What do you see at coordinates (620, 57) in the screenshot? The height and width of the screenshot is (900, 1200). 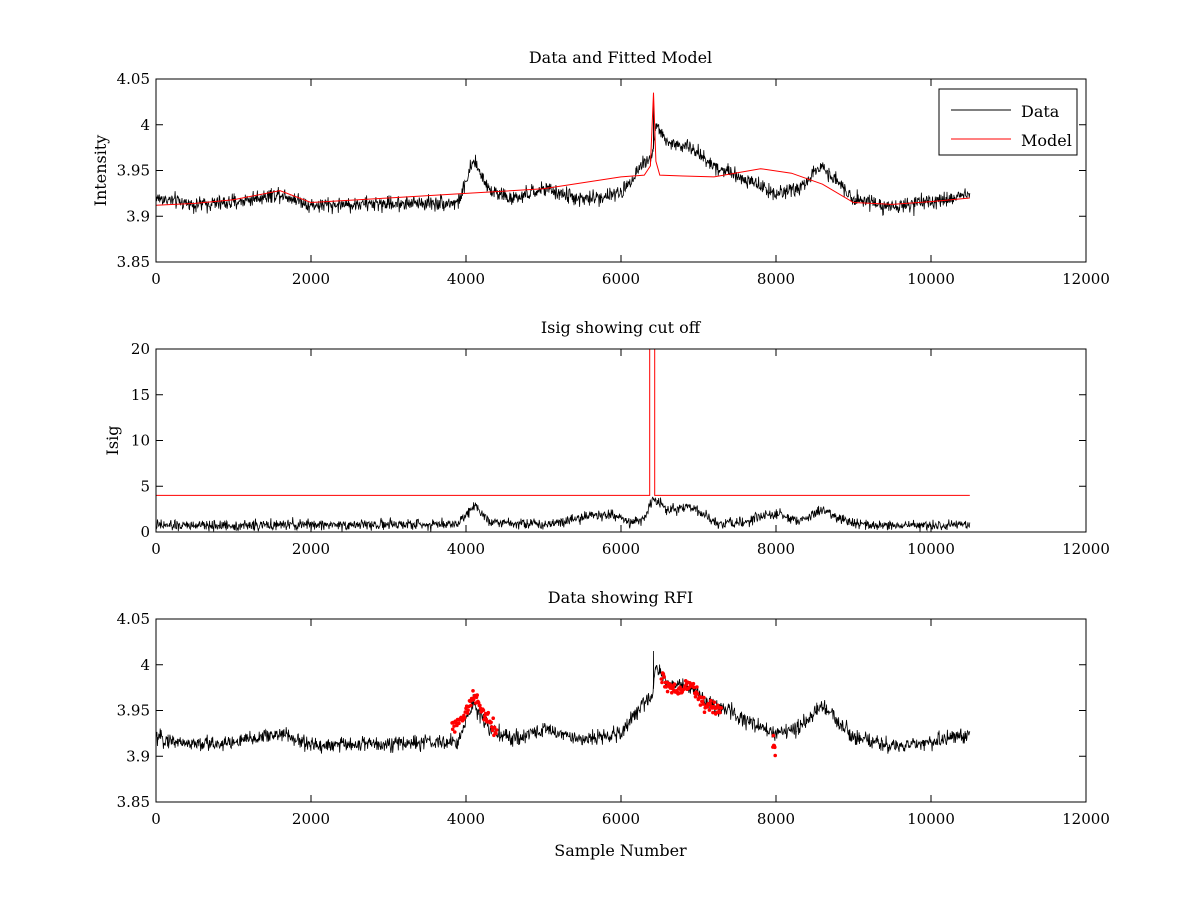 I see `panel-1-title: Data and Fitted Model` at bounding box center [620, 57].